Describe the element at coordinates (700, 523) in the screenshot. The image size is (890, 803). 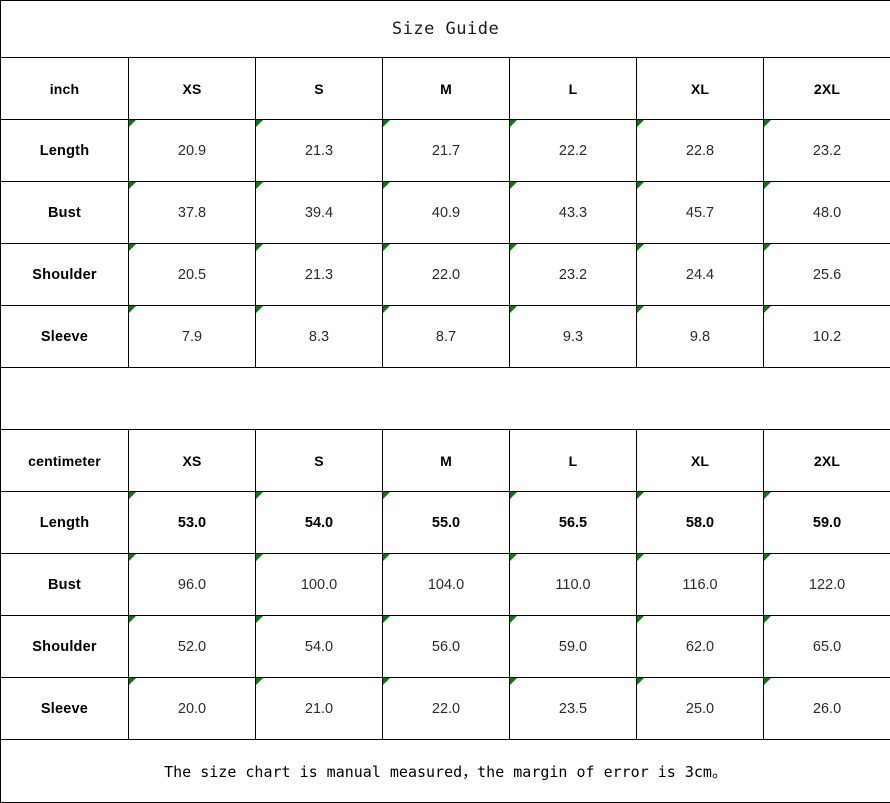
I see `cm-length-xl: 58.0` at that location.